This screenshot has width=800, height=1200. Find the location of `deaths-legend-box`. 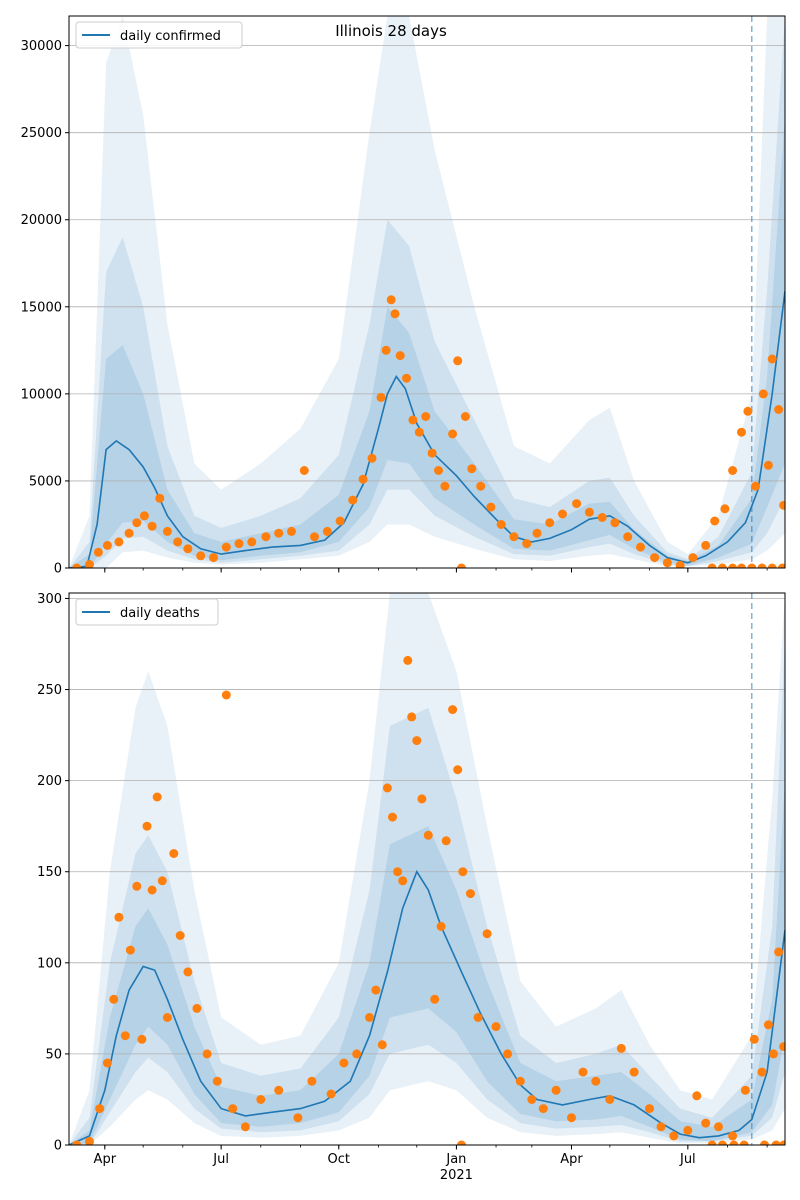

deaths-legend-box is located at coordinates (147, 612).